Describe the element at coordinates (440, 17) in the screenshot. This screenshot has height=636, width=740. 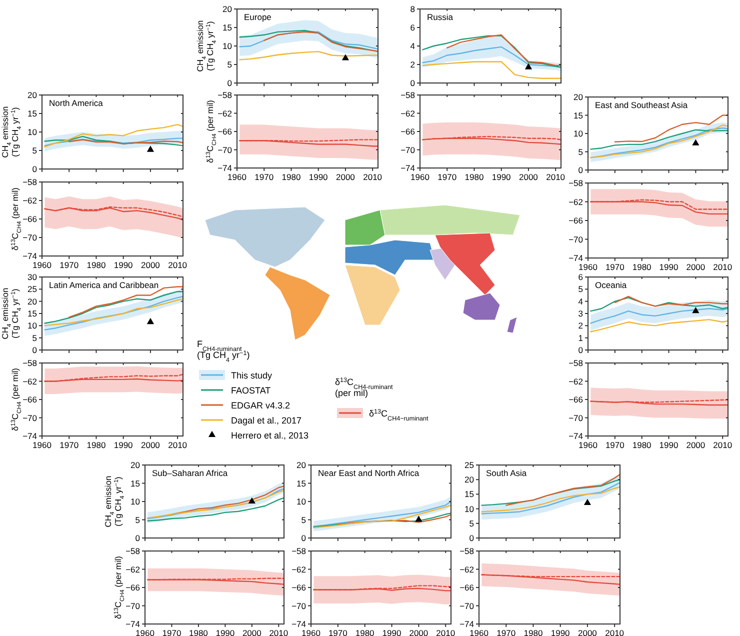
I see `chart-title: Russia` at that location.